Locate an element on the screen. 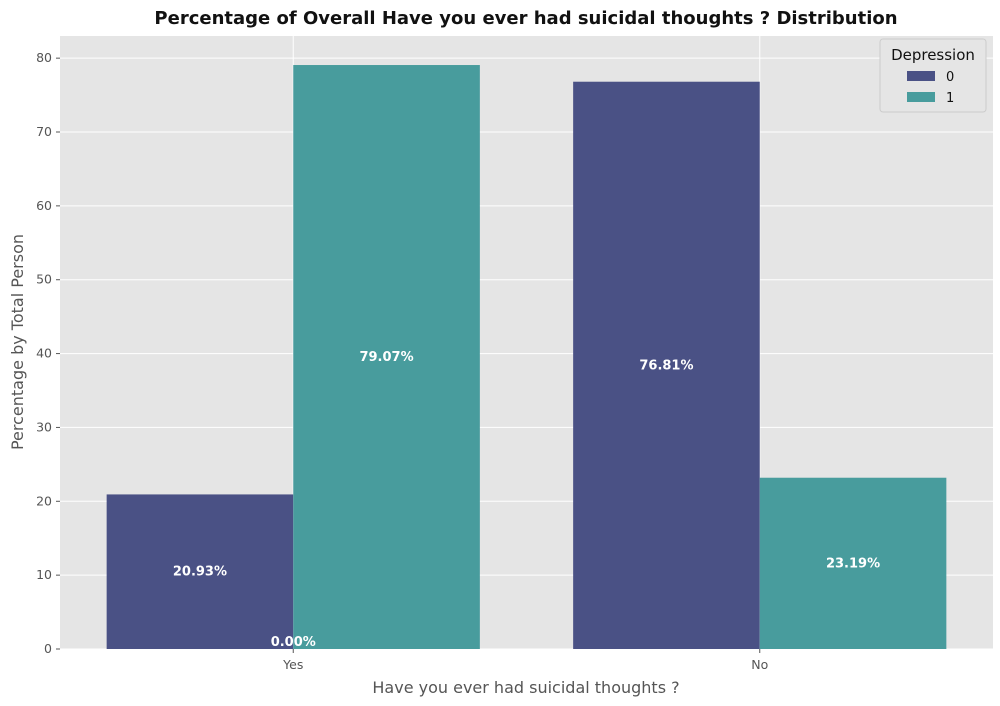 The height and width of the screenshot is (706, 1000). annotation-label: 0.00% is located at coordinates (293, 642).